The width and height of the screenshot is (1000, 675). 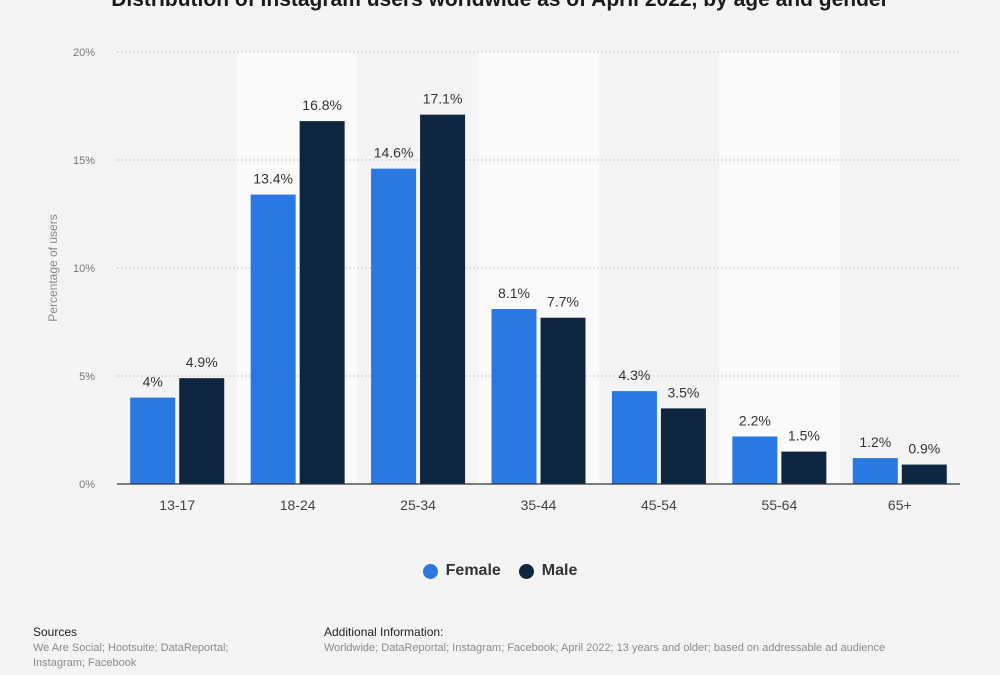 What do you see at coordinates (394, 153) in the screenshot?
I see `data-label: 14.6%` at bounding box center [394, 153].